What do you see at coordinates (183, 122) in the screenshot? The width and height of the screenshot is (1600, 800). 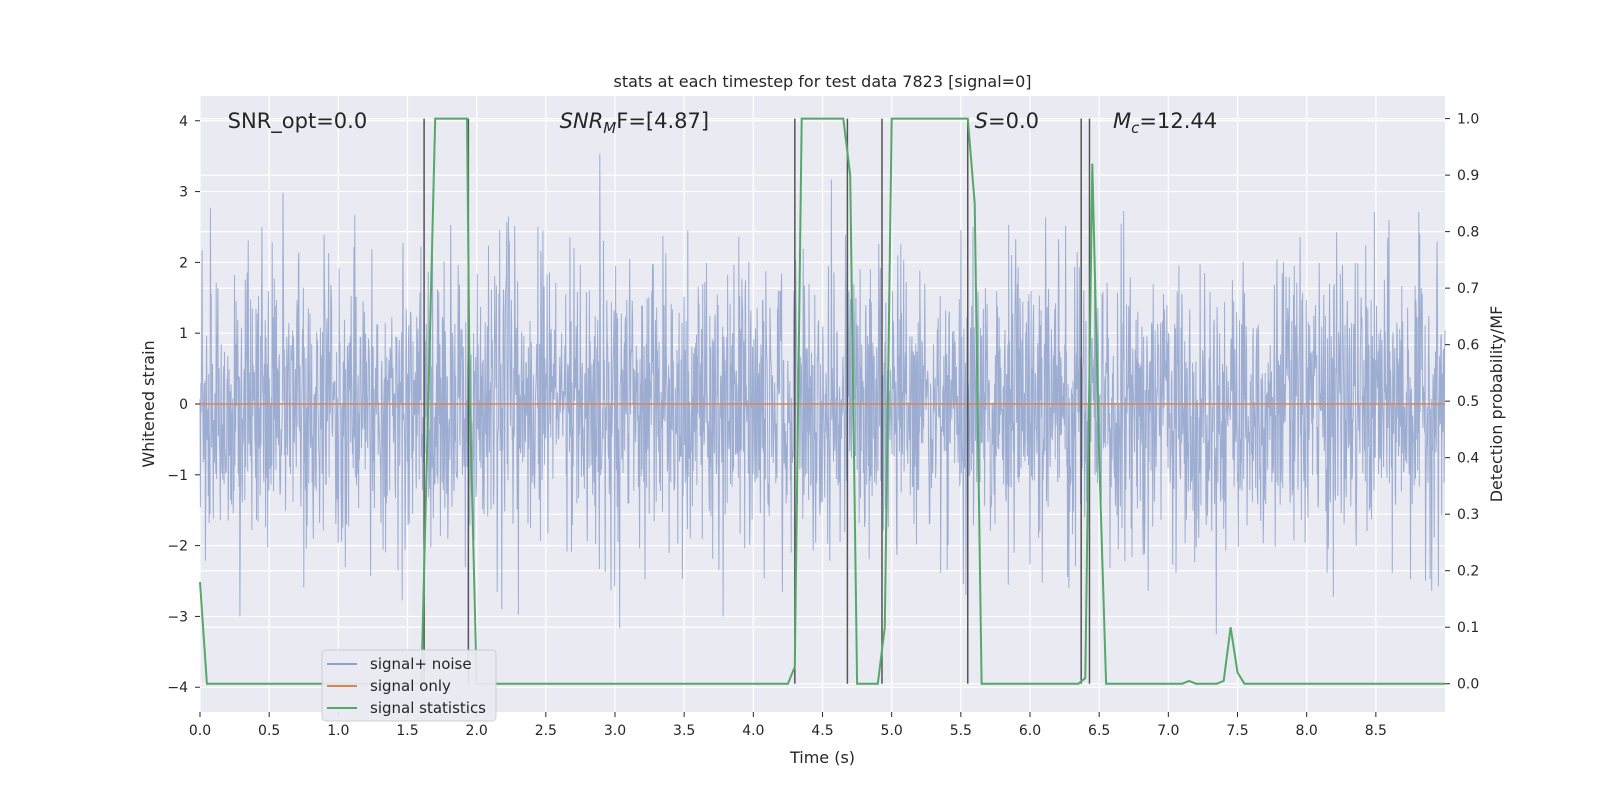 I see `y-left-tick-label: 4` at bounding box center [183, 122].